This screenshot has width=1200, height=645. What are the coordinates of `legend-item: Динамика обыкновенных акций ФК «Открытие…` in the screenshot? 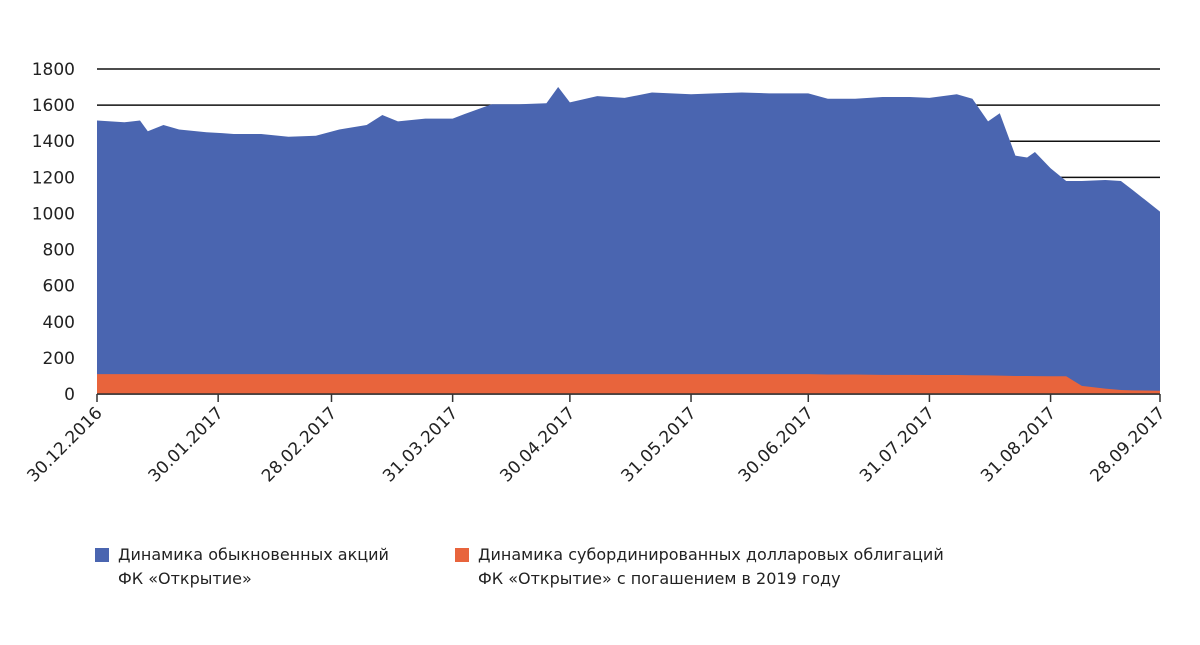 It's located at (260, 567).